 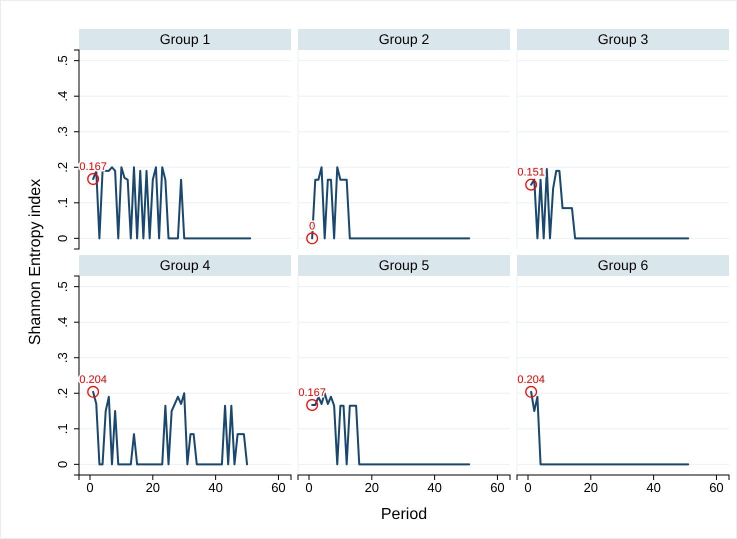 I want to click on chart-title: Group 3, so click(x=623, y=39).